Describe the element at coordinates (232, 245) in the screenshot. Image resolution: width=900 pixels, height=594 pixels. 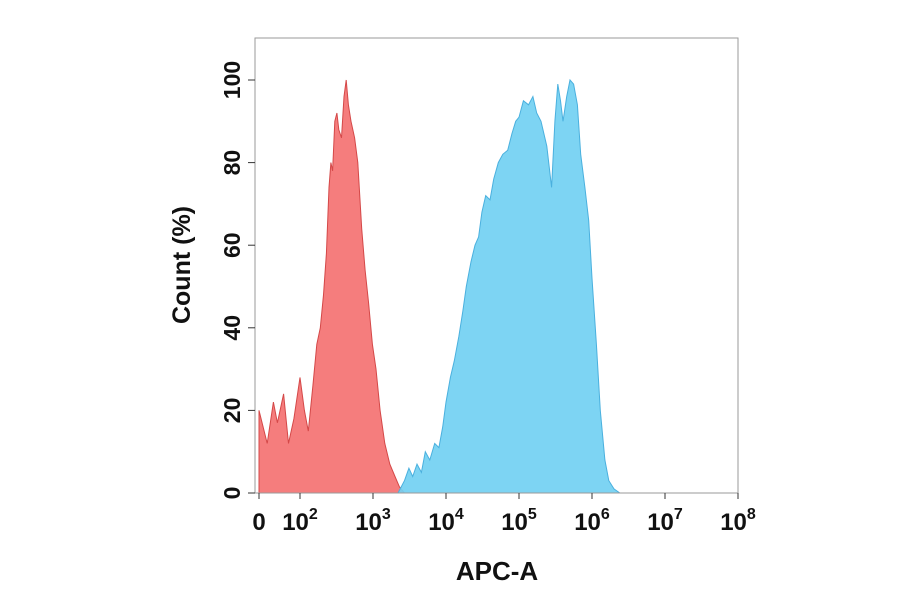
I see `y-tick-label: 60` at that location.